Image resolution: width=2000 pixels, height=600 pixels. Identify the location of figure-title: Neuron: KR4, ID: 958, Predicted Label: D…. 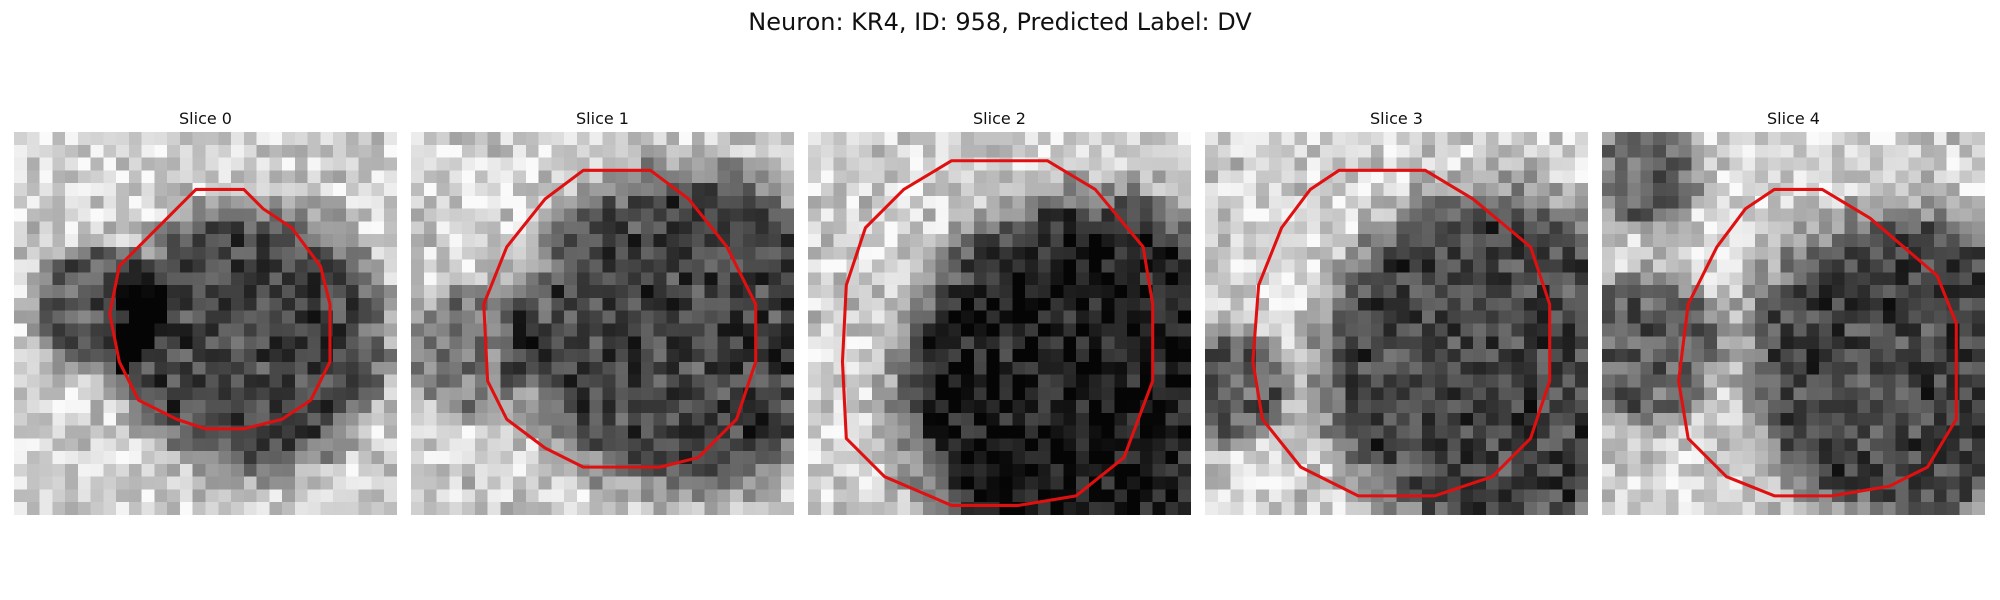
(1000, 22).